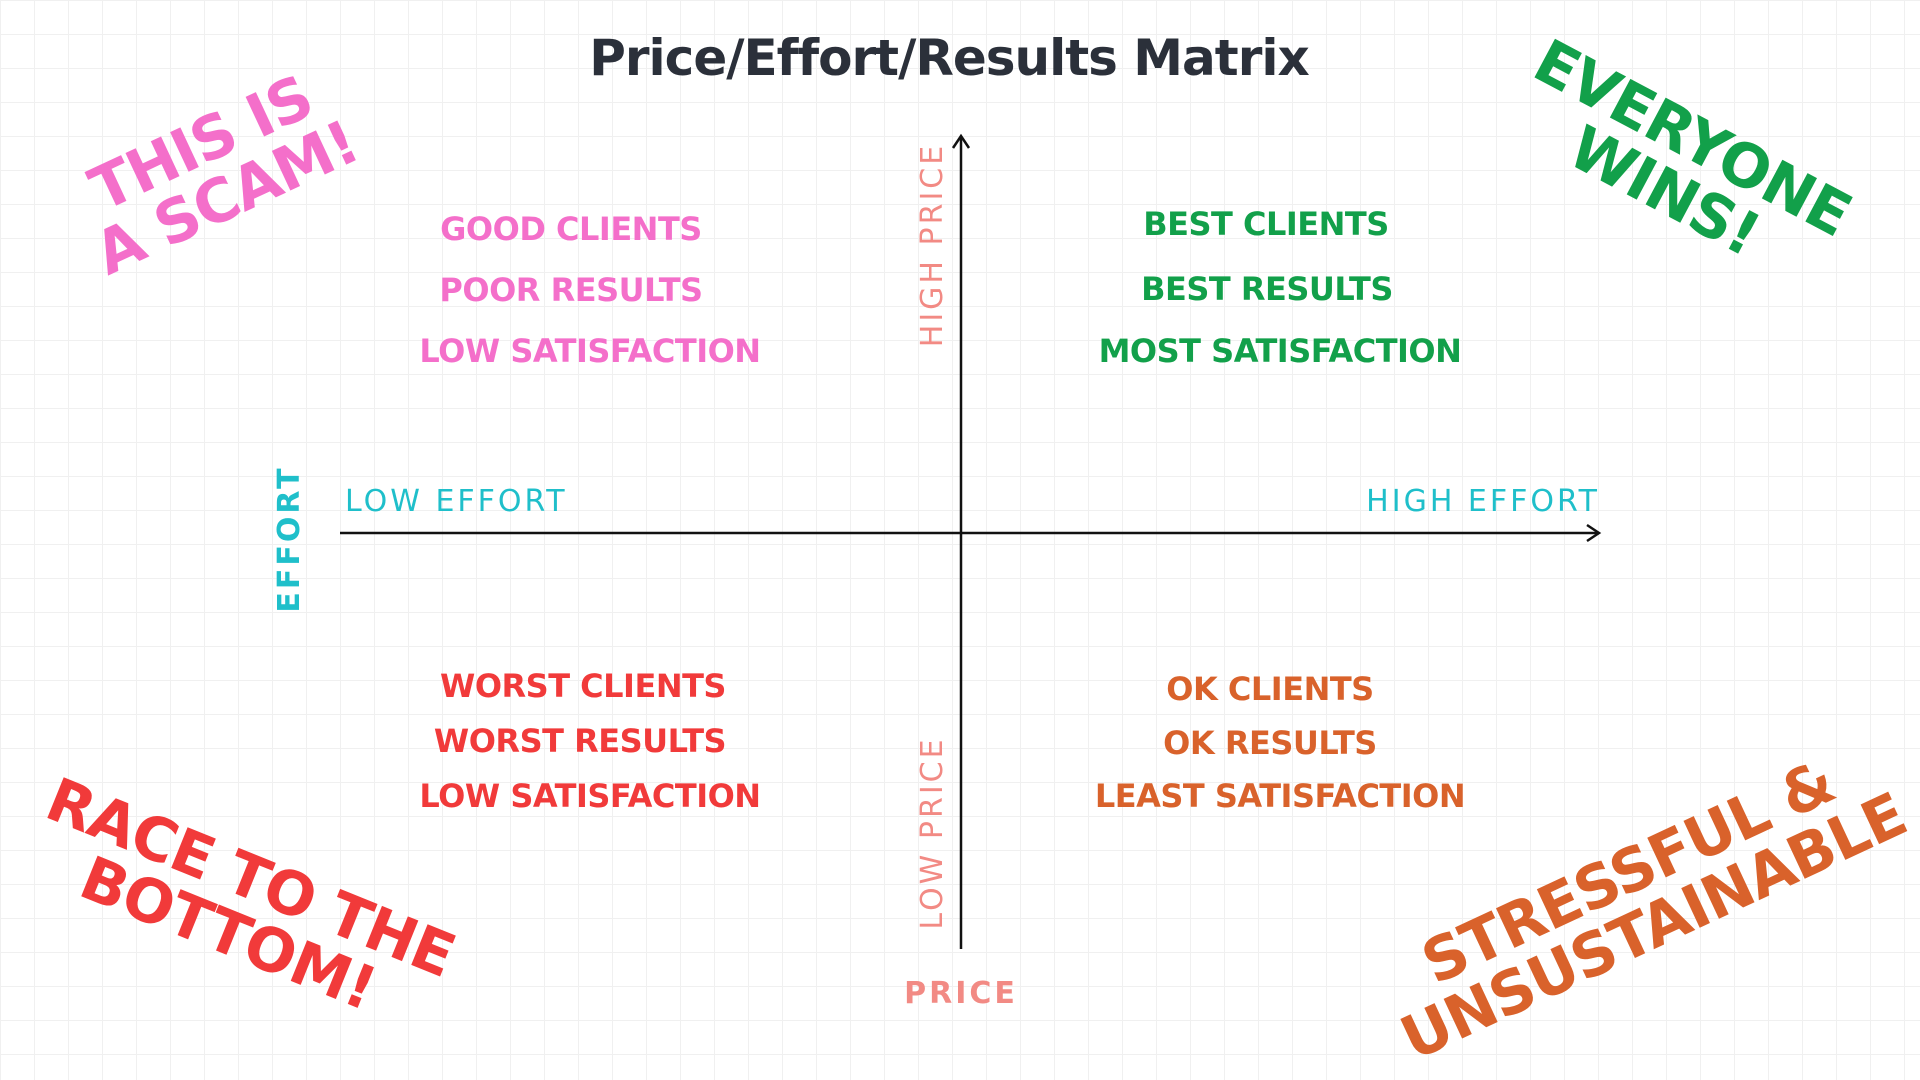 This screenshot has height=1080, width=1920. I want to click on high-effort: HIGH EFFORT, so click(1483, 501).